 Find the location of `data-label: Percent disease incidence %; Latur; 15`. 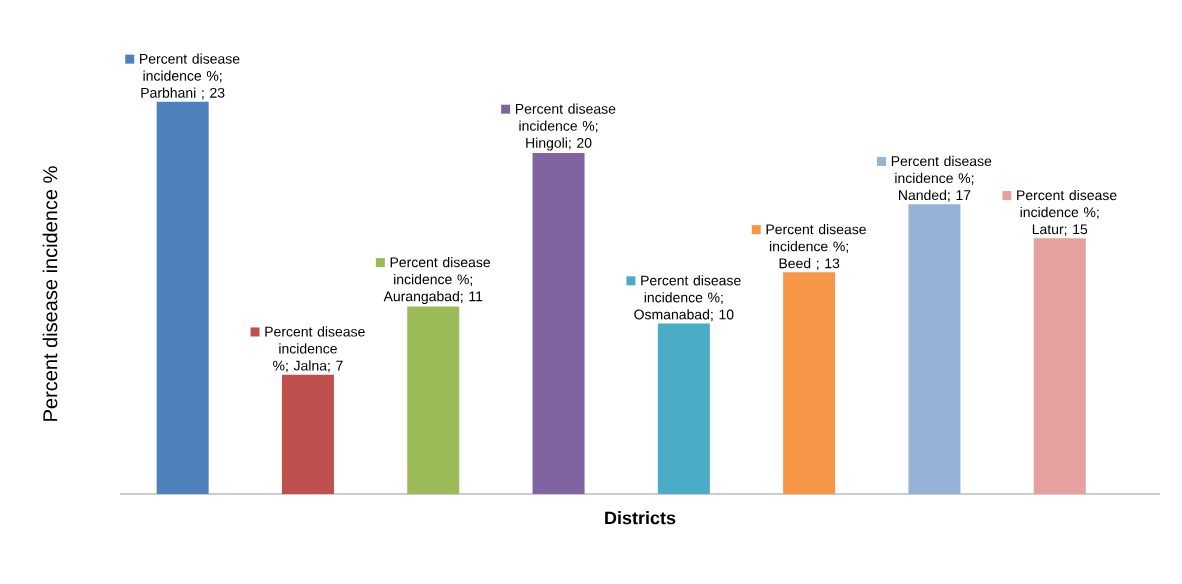

data-label: Percent disease incidence %; Latur; 15 is located at coordinates (1067, 212).